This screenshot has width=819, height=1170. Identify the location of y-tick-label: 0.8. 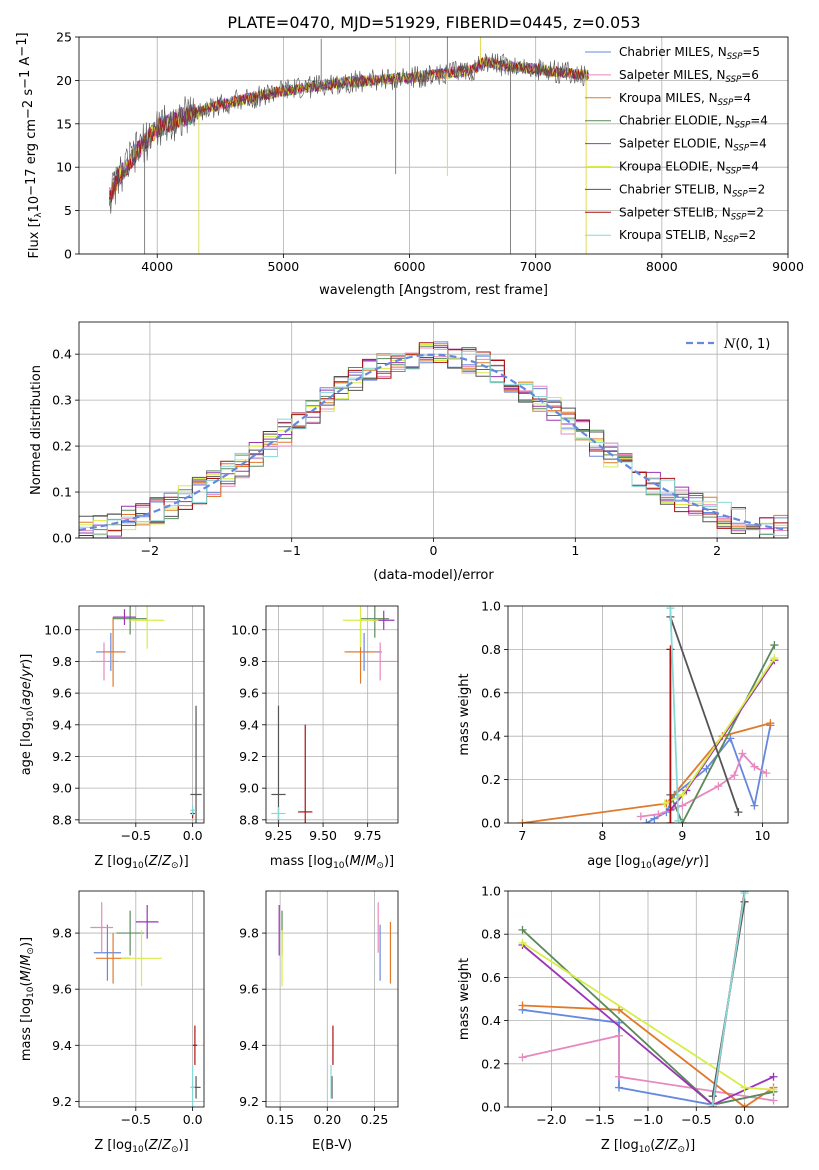
(491, 934).